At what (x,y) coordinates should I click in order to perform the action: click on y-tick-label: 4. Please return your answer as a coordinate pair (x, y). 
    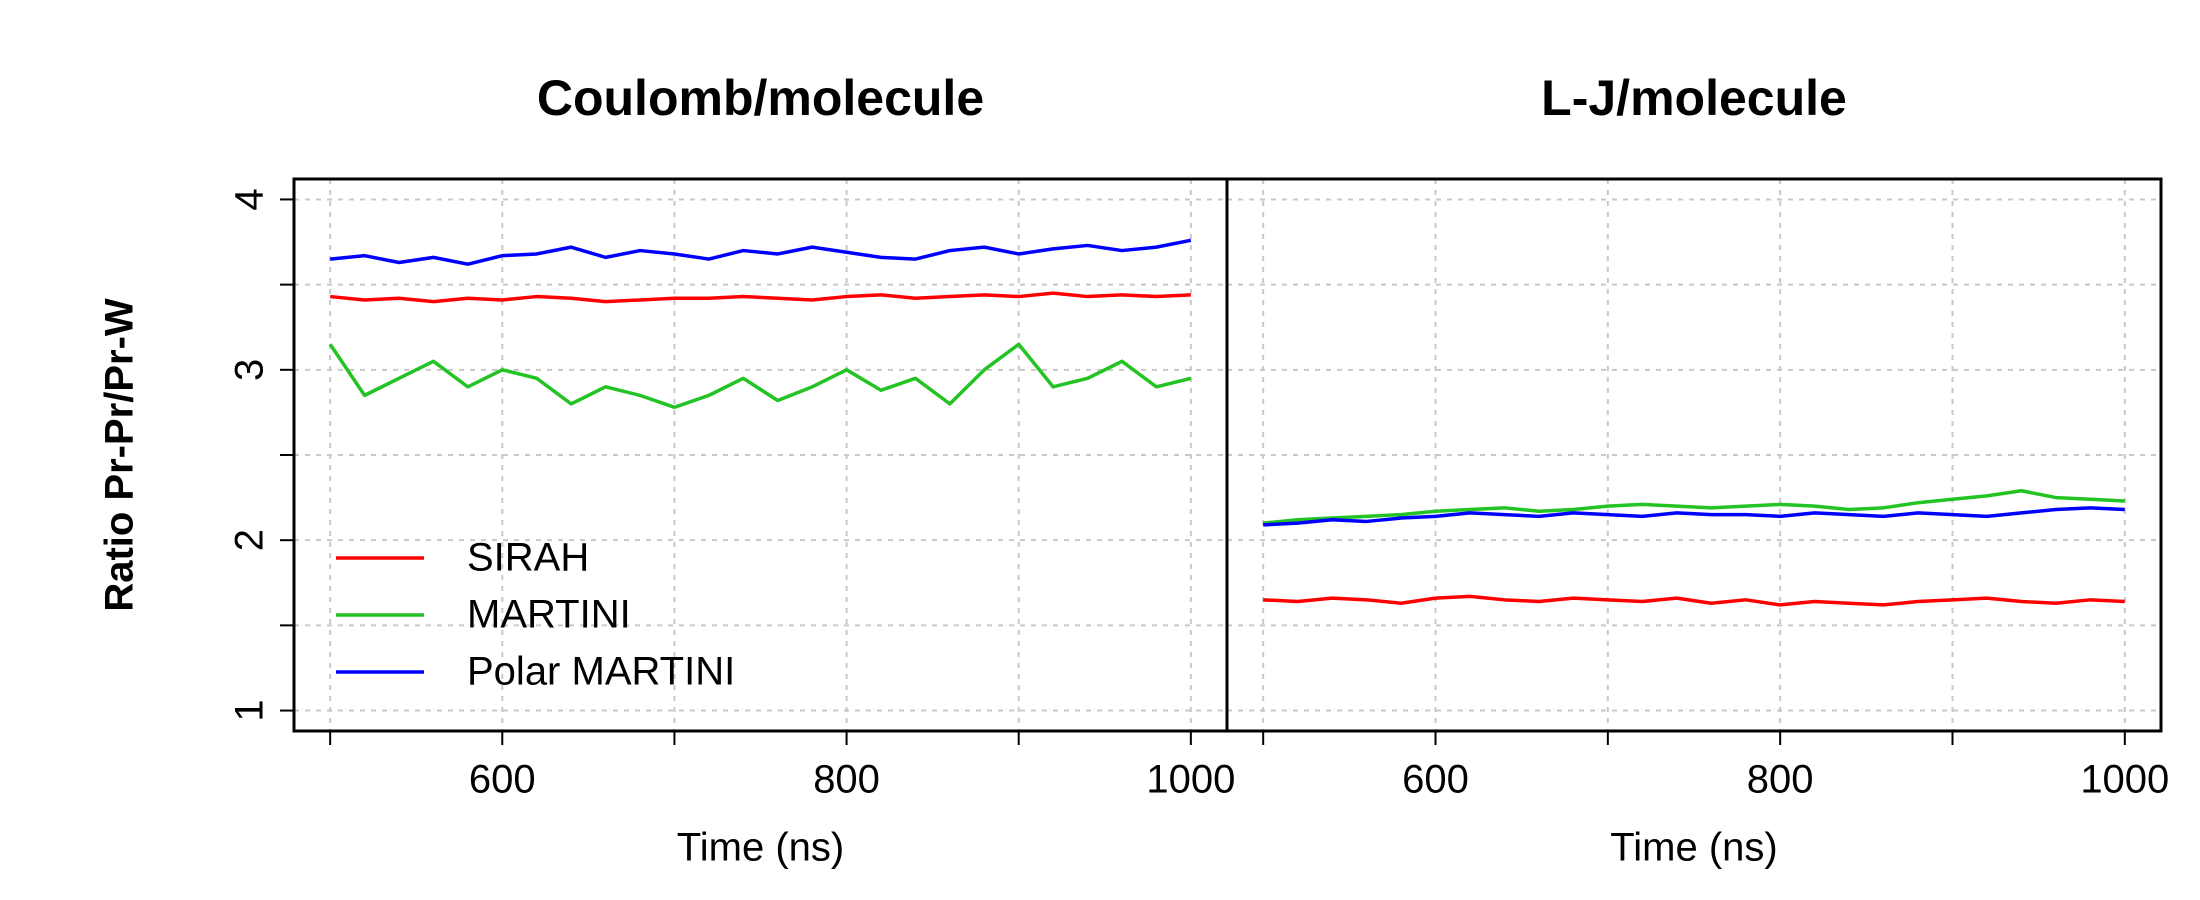
    Looking at the image, I should click on (250, 199).